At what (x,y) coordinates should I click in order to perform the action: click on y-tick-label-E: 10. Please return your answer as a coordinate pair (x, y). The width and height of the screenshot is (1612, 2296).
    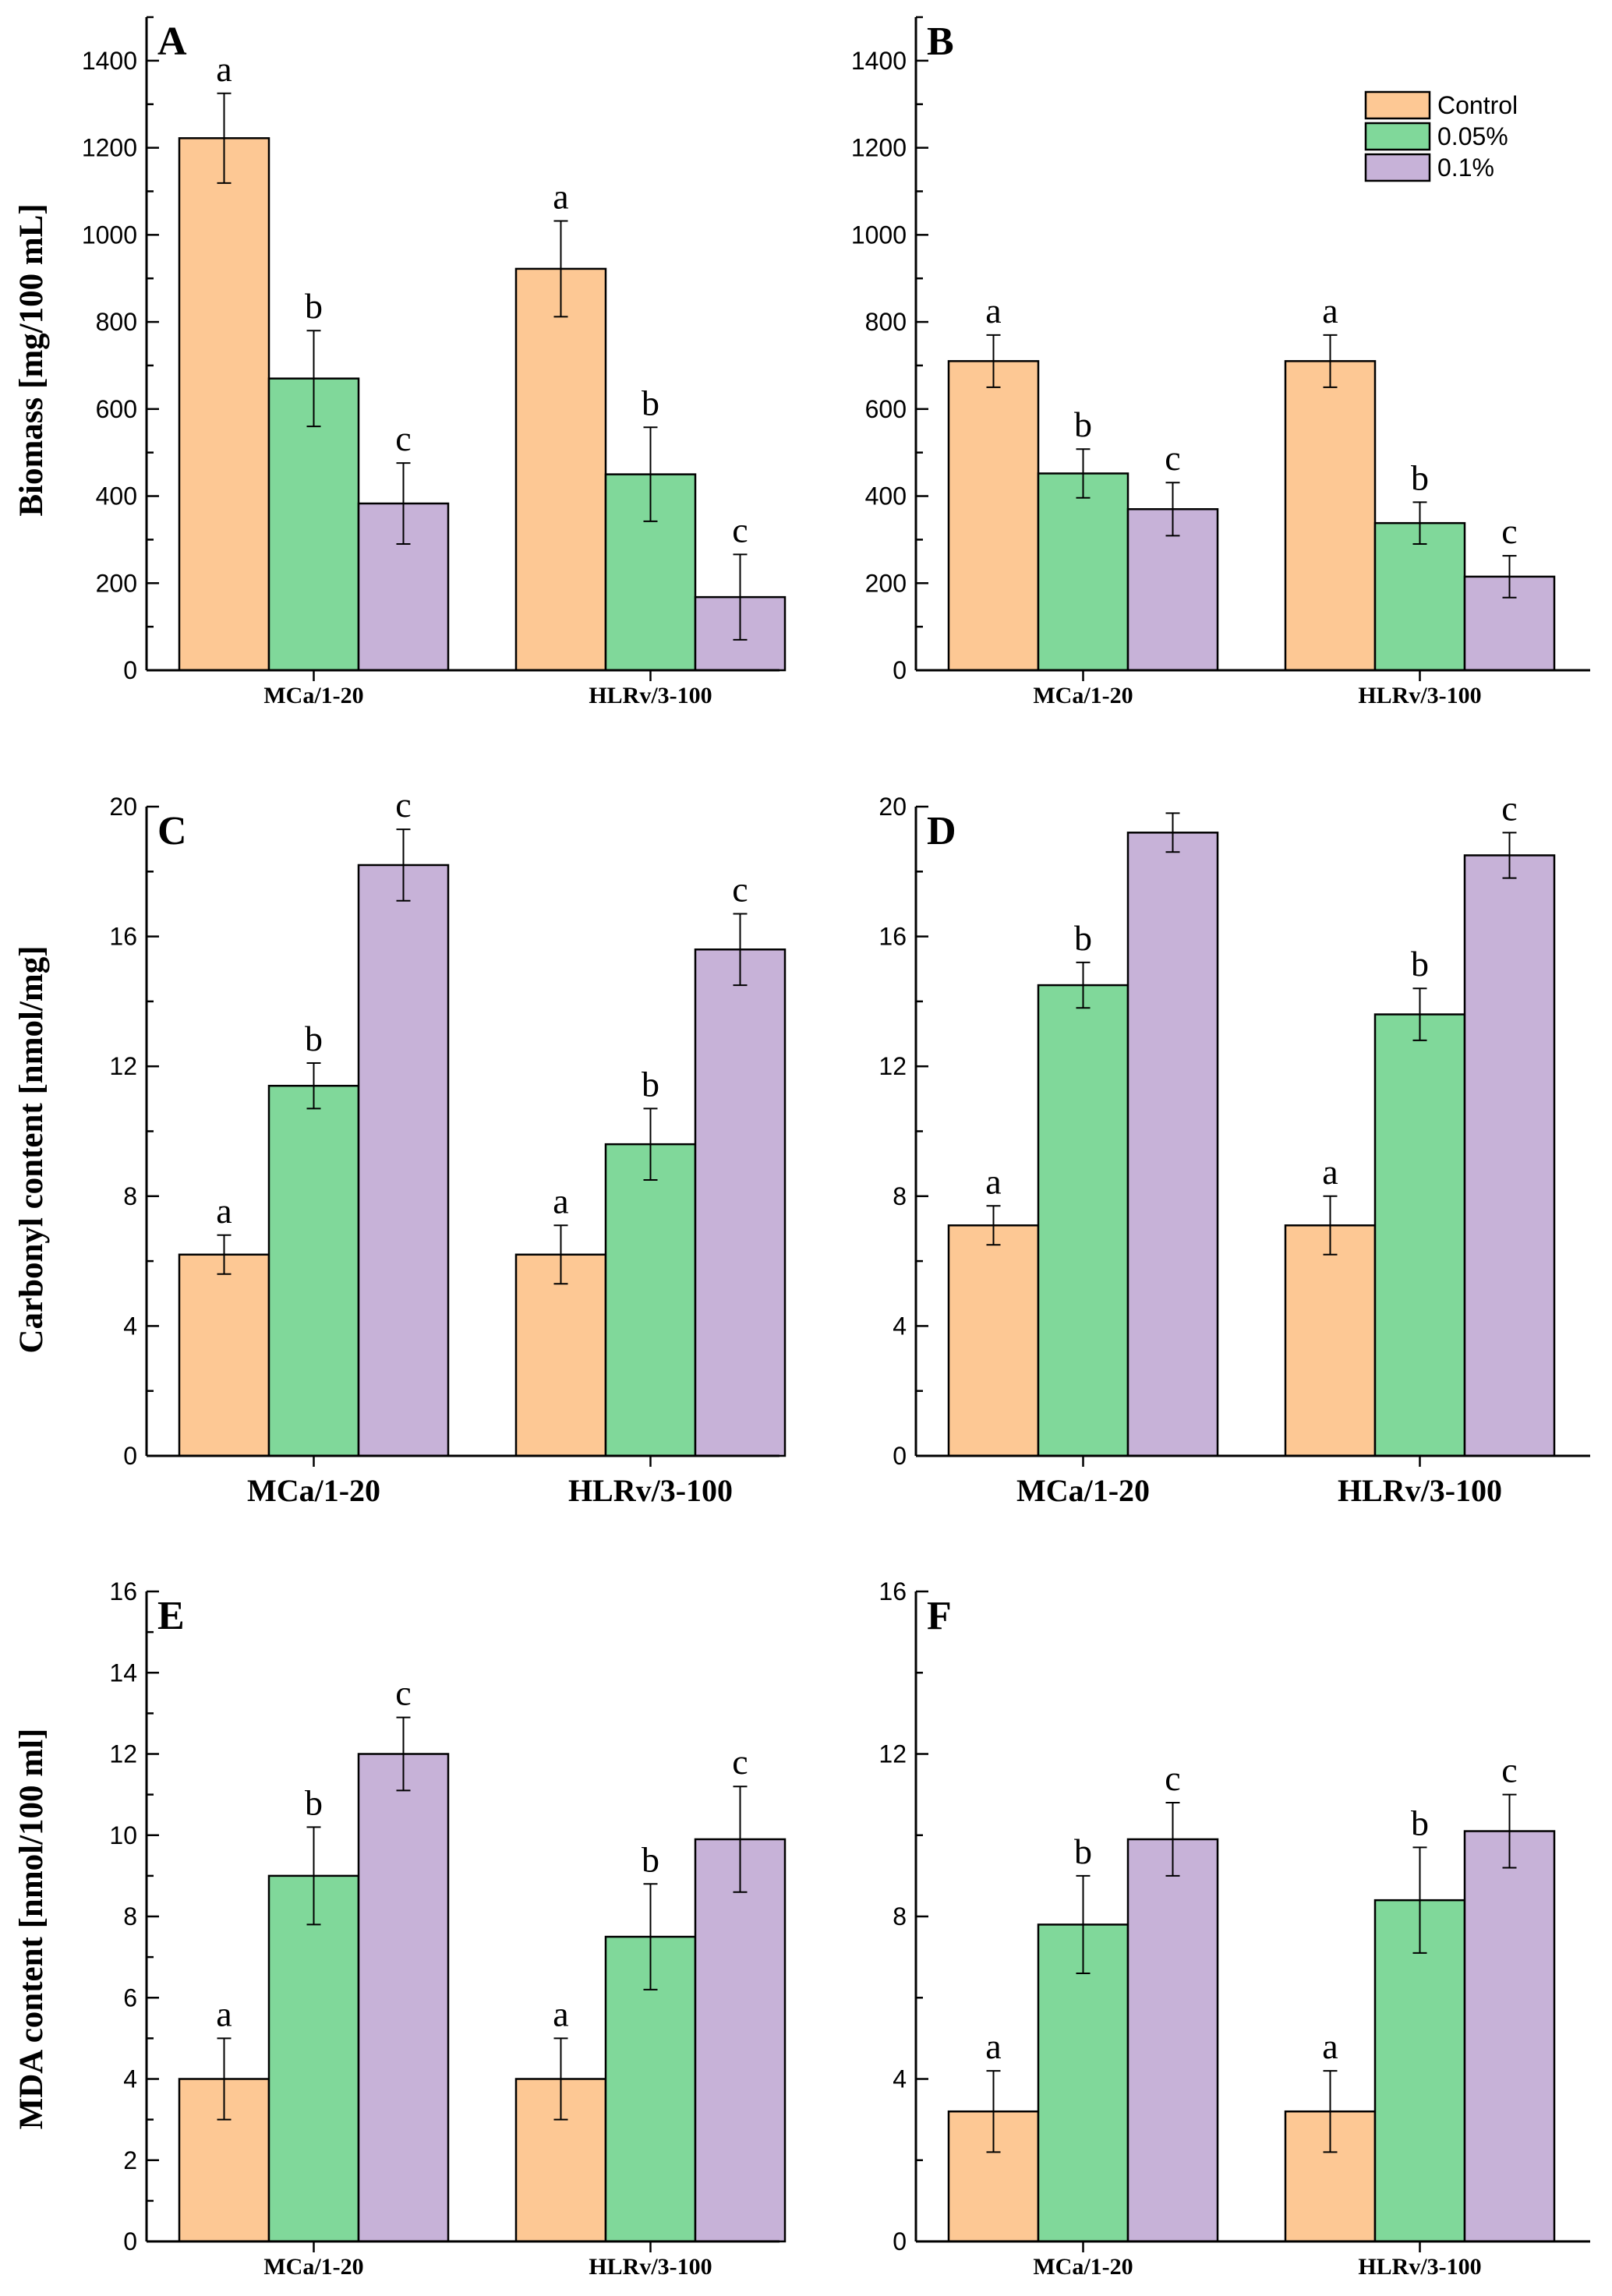
    Looking at the image, I should click on (123, 1835).